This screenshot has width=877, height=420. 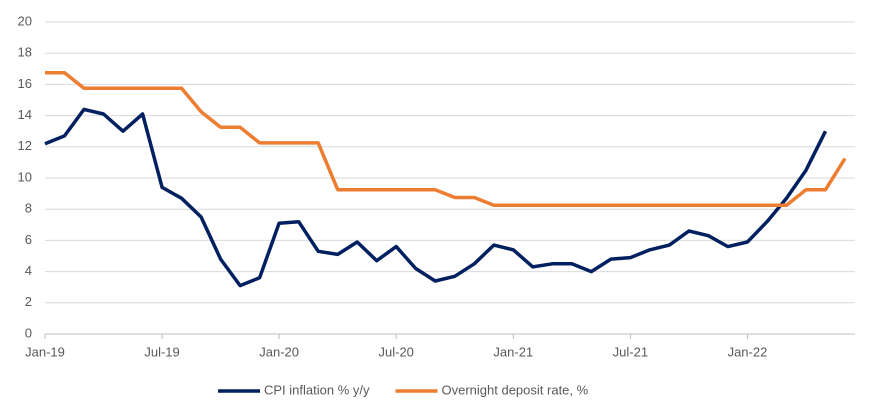 I want to click on x-tick-label: Jul-21, so click(x=630, y=351).